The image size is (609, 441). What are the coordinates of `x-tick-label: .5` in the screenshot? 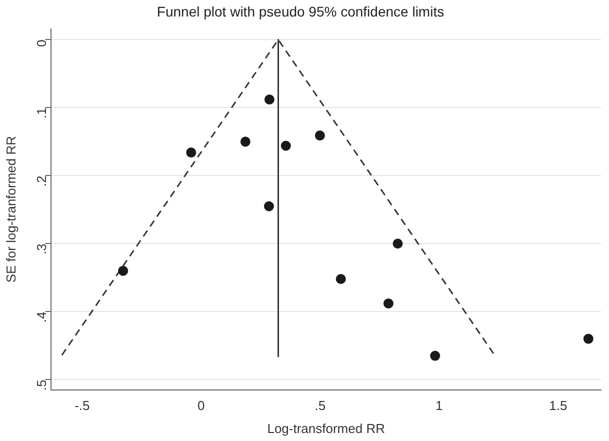 It's located at (320, 406).